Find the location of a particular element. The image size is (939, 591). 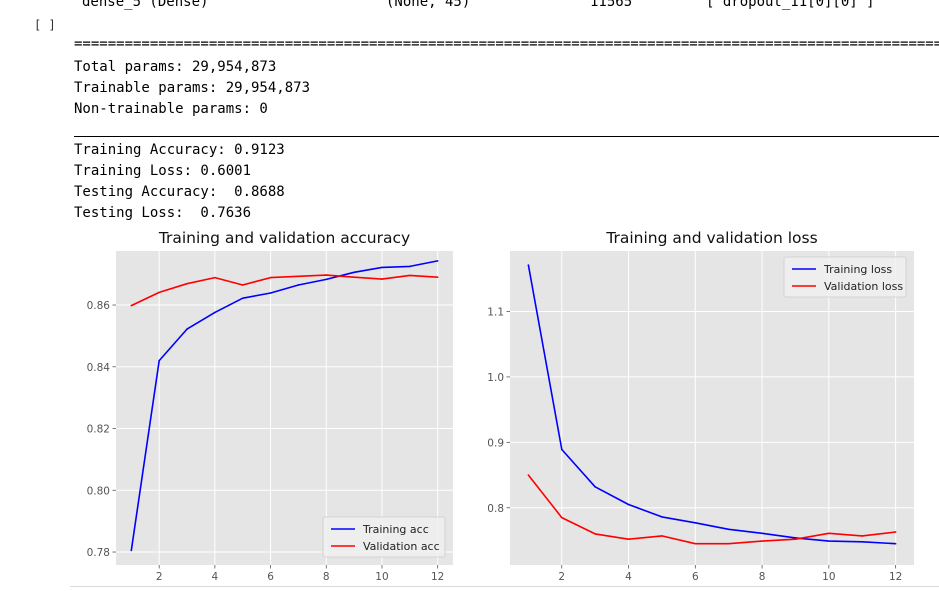

loss-legend-label: Training loss is located at coordinates (857, 269).